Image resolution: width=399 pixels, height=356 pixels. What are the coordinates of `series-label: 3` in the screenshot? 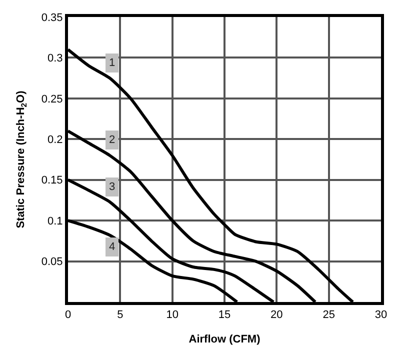 It's located at (112, 187).